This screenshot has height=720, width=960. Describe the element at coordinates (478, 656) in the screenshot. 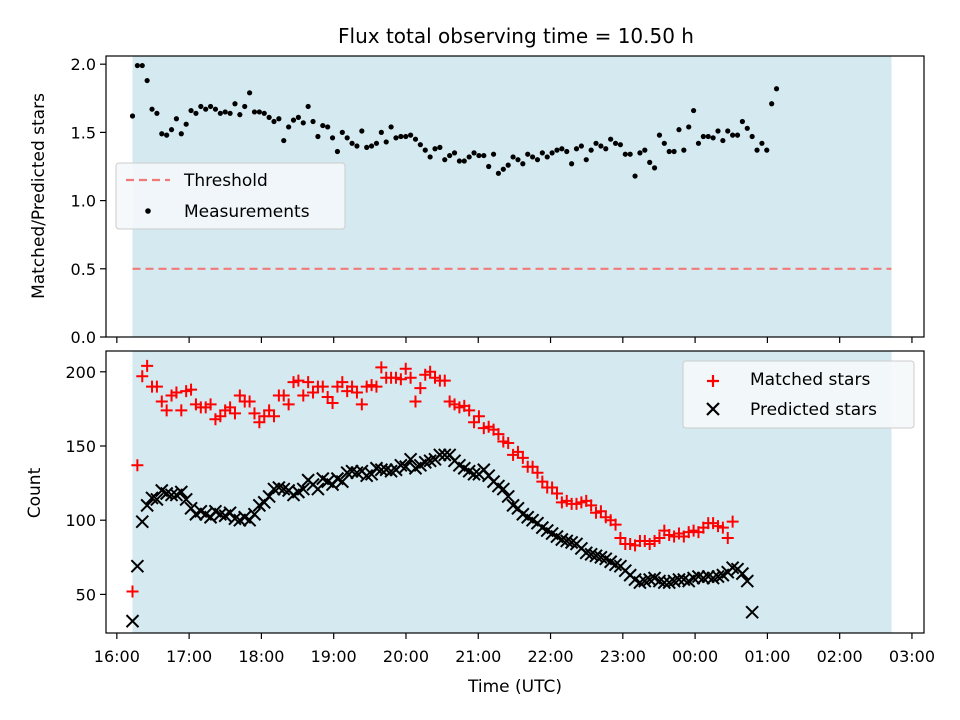

I see `x-tick-label: 21:00` at that location.